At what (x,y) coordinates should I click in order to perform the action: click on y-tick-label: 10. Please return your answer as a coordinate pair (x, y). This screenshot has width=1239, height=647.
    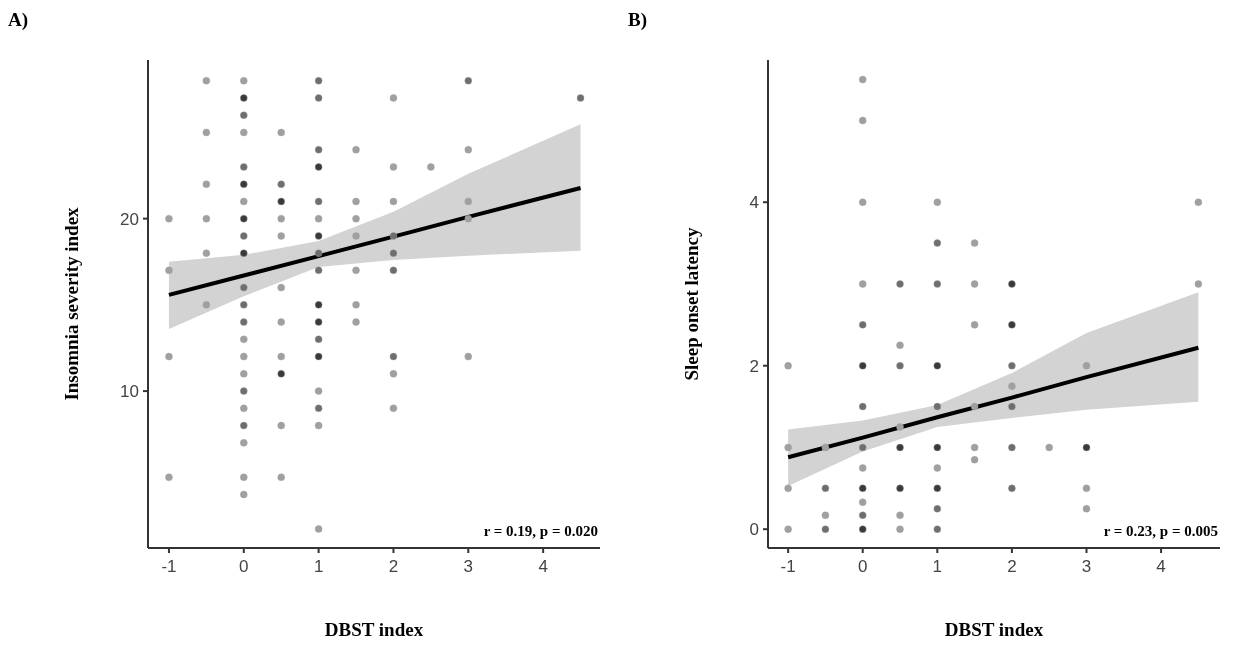
    Looking at the image, I should click on (129, 392).